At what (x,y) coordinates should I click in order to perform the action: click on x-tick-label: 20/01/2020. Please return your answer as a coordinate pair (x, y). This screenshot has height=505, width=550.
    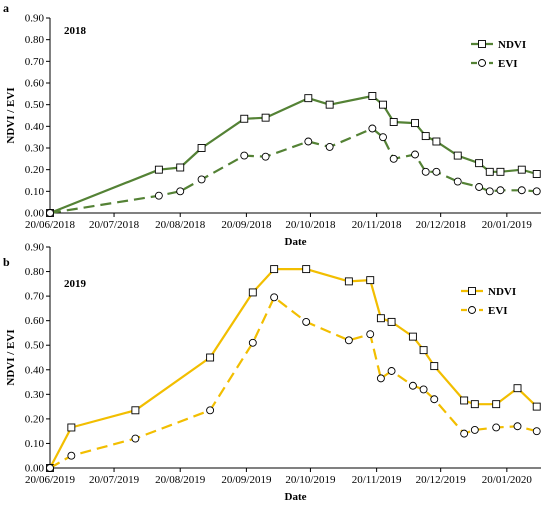
    Looking at the image, I should click on (507, 480).